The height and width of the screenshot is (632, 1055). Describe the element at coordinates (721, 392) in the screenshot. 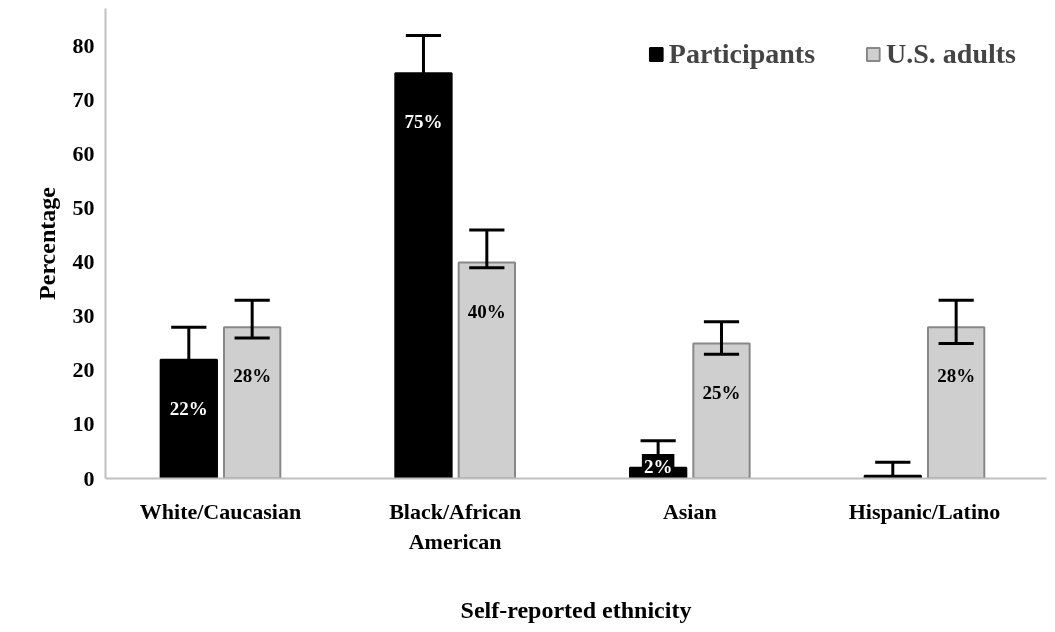

I see `data-label: 25%` at that location.